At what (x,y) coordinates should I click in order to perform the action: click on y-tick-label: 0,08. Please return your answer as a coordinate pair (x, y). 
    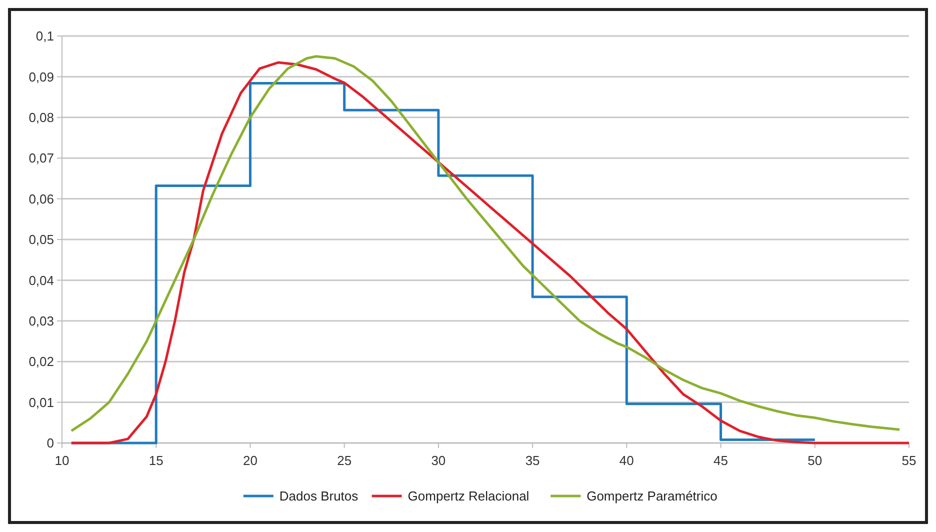
    Looking at the image, I should click on (41, 117).